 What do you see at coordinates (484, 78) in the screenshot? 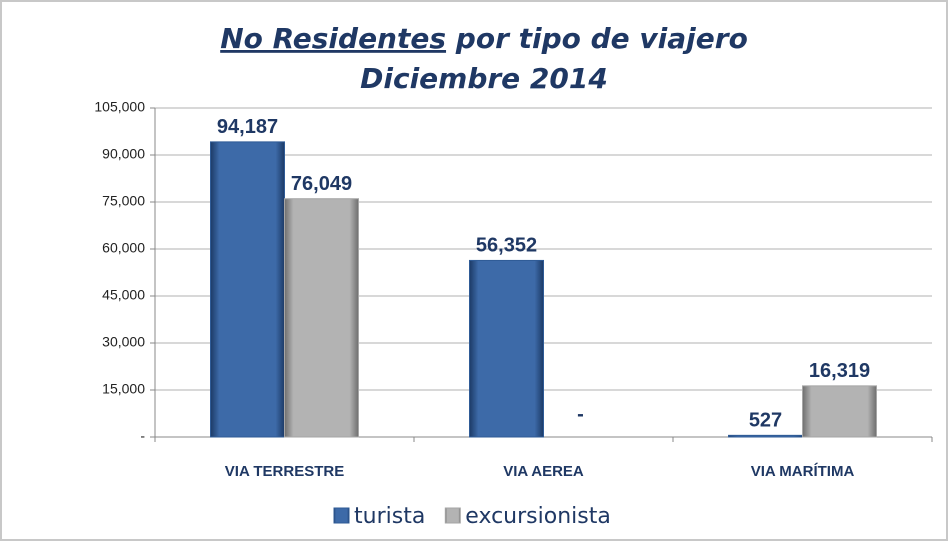
I see `chart-subtitle: Diciembre 2014` at bounding box center [484, 78].